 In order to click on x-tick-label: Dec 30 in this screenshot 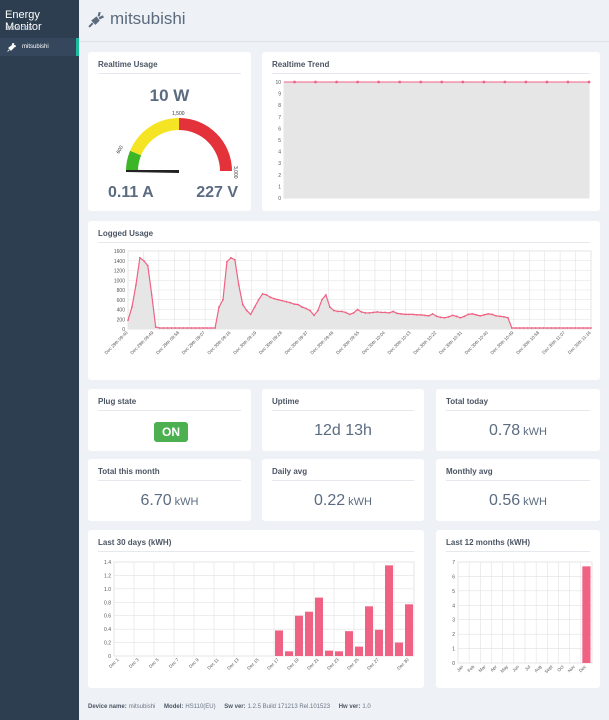, I will do `click(403, 664)`.